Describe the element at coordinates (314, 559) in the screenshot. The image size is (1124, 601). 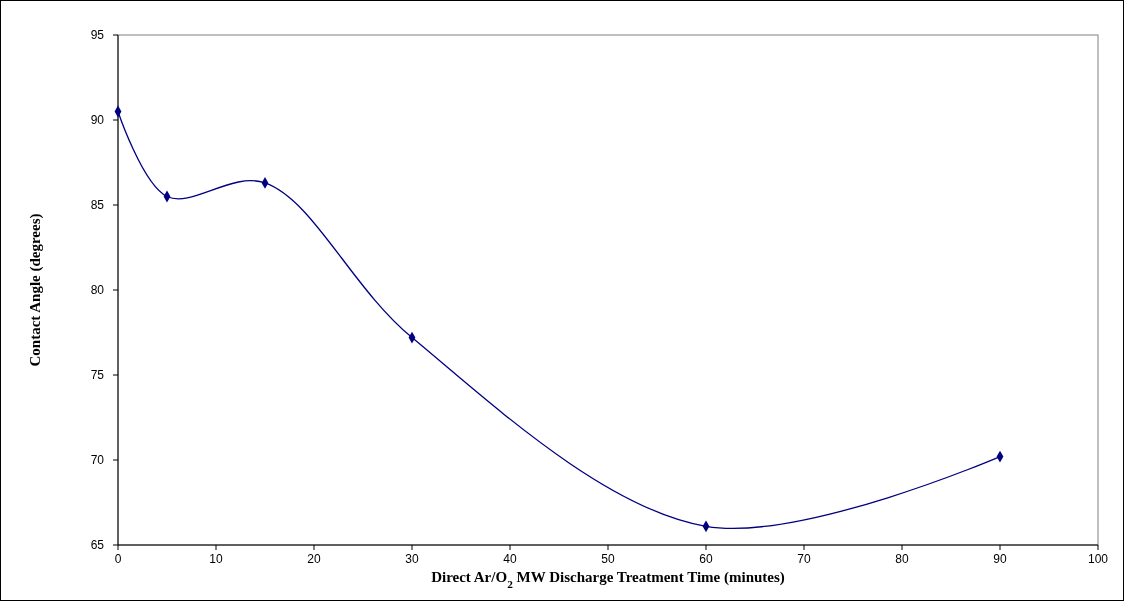
I see `x-tick-label: 20` at that location.